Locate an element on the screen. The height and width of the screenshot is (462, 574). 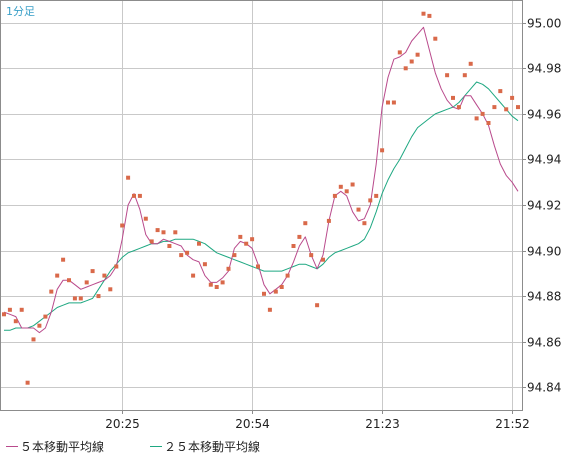
y-tick-label: 94.98 is located at coordinates (544, 69).